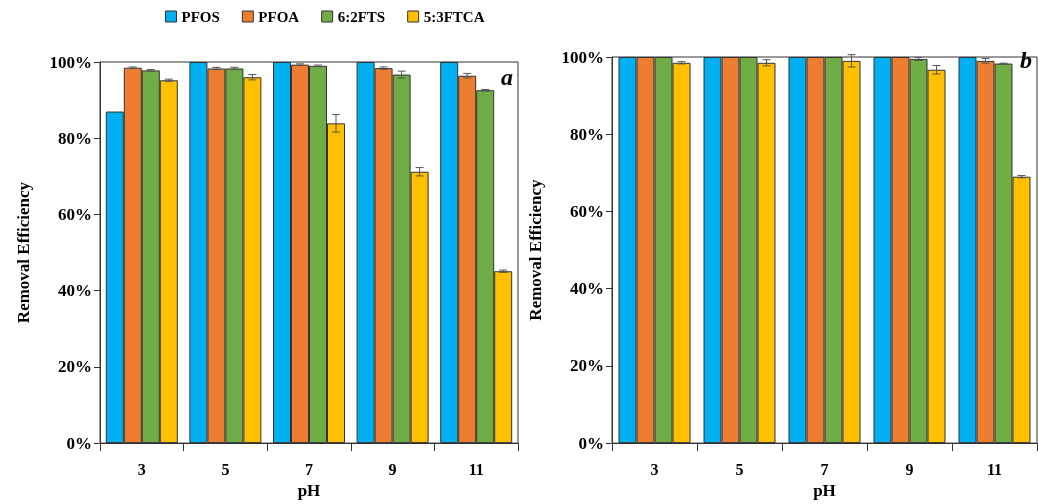 Image resolution: width=1038 pixels, height=504 pixels. I want to click on legend-label: 6:2FTS, so click(361, 16).